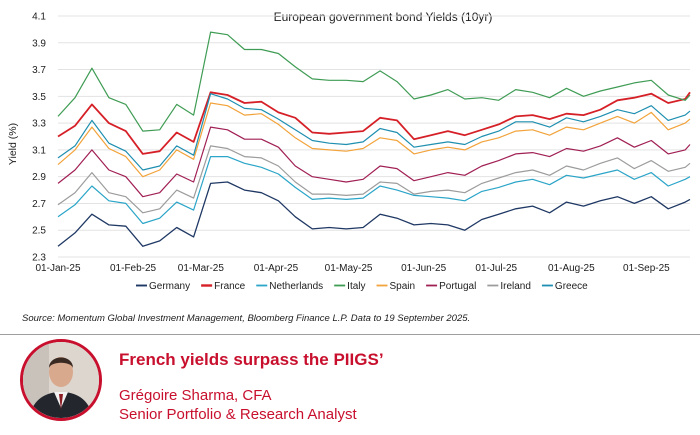  I want to click on y-tick-label: 2.5, so click(39, 231).